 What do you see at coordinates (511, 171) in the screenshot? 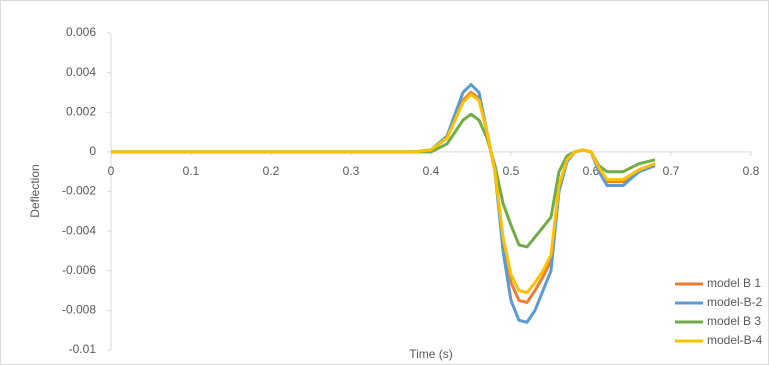
I see `x-tick-label: 0.5` at bounding box center [511, 171].